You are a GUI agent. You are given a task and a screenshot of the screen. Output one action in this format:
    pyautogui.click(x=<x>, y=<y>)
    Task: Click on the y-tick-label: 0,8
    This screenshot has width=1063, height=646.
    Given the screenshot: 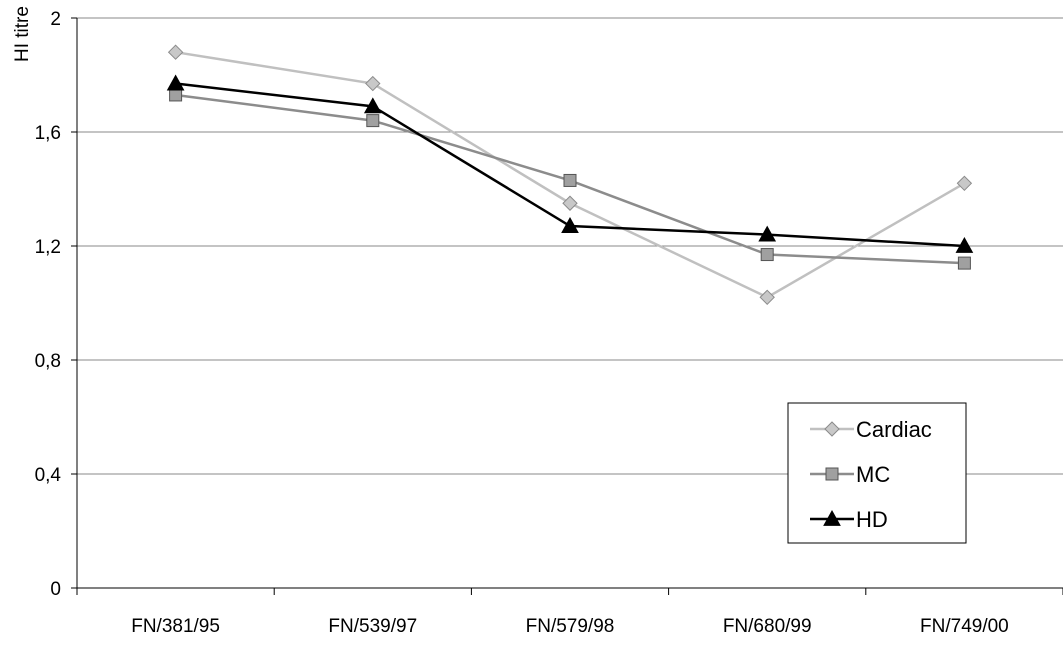 What is the action you would take?
    pyautogui.click(x=48, y=361)
    